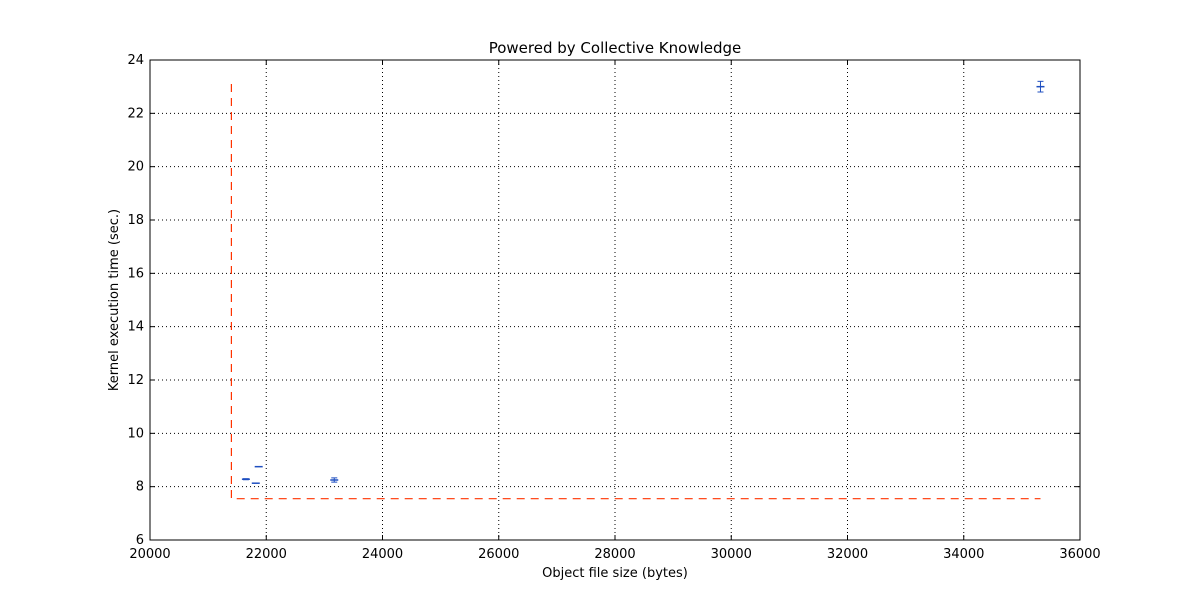 The image size is (1200, 600). What do you see at coordinates (731, 554) in the screenshot?
I see `x-tick-label: 30000` at bounding box center [731, 554].